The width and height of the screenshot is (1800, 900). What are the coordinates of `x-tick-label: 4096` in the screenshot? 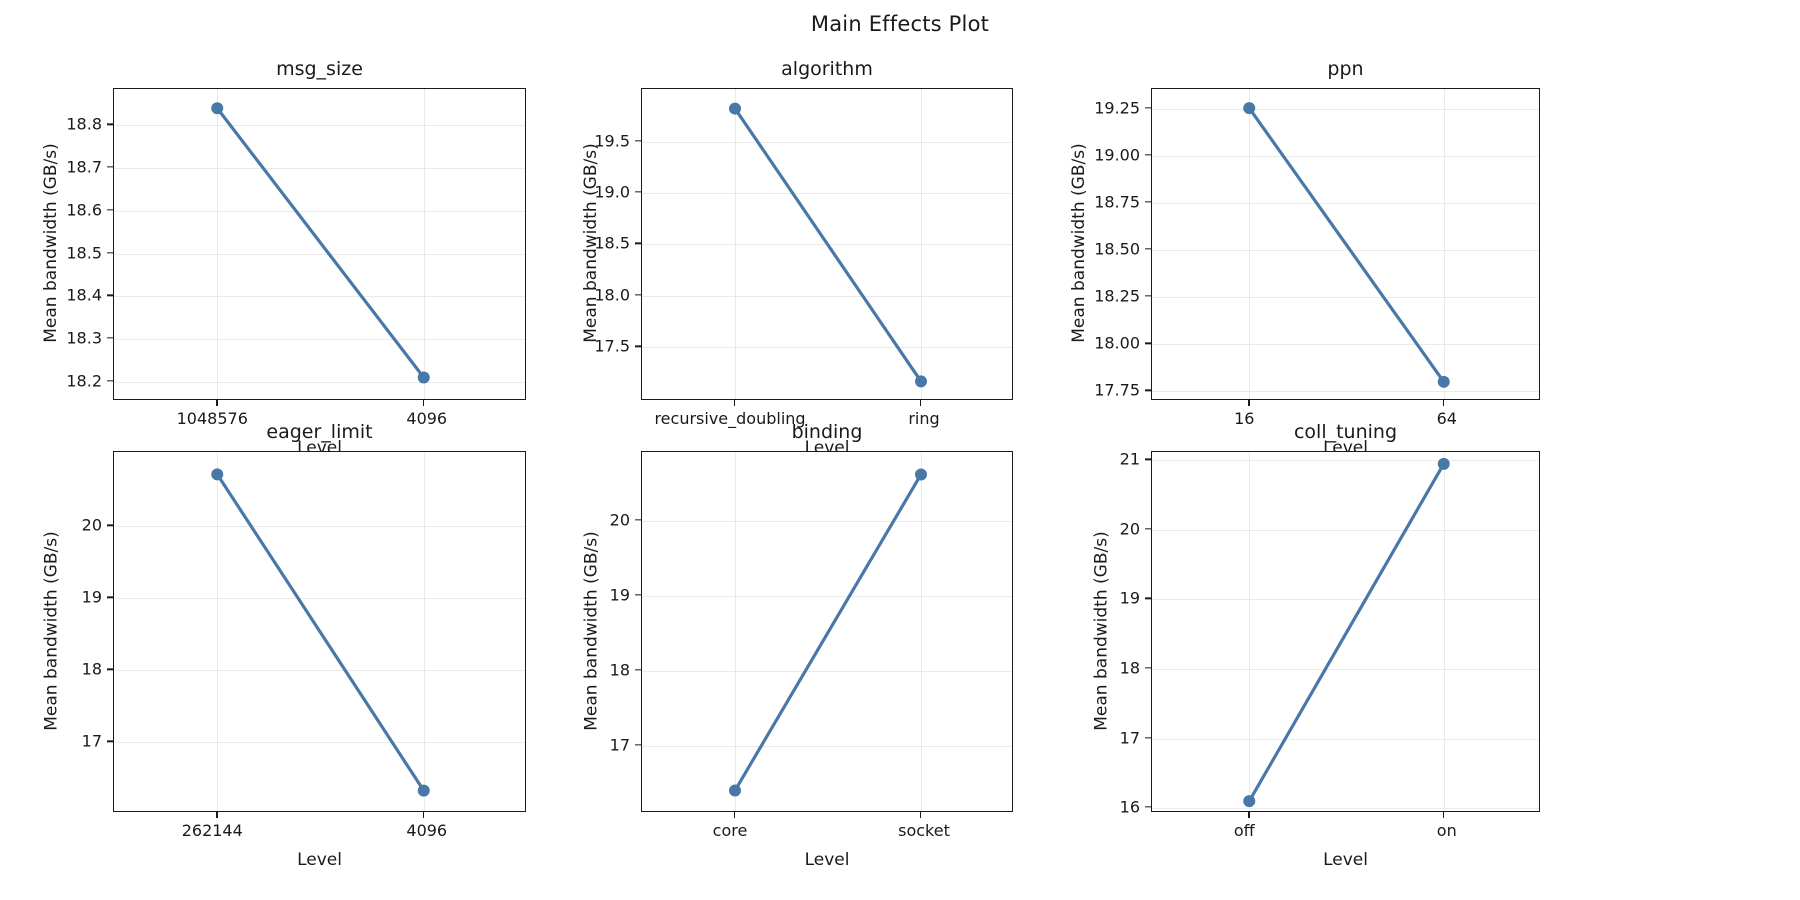 It's located at (427, 830).